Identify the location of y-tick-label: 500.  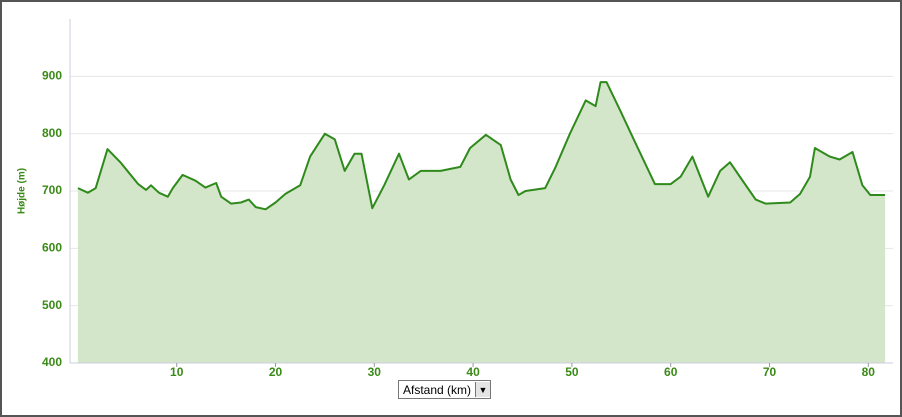
(52, 305).